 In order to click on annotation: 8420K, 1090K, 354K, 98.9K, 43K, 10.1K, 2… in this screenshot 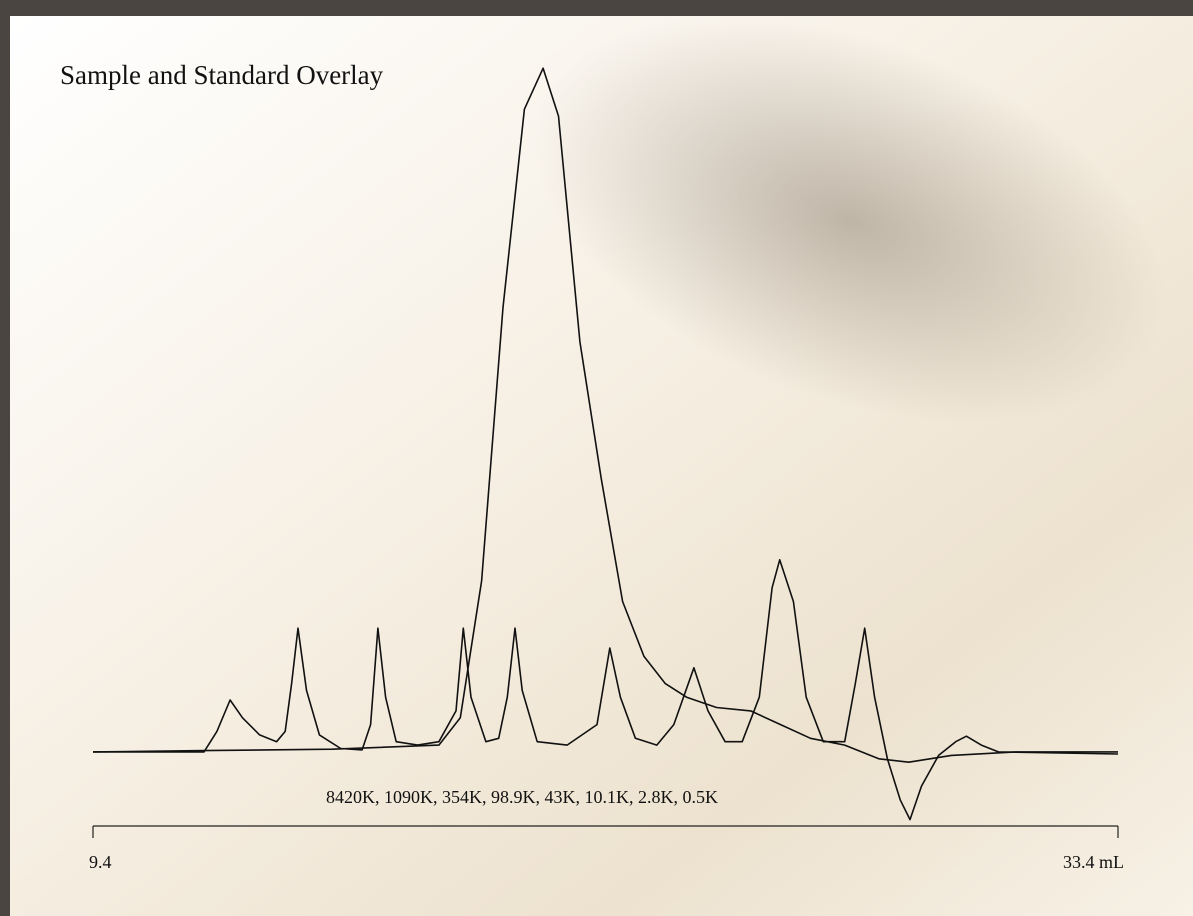, I will do `click(522, 797)`.